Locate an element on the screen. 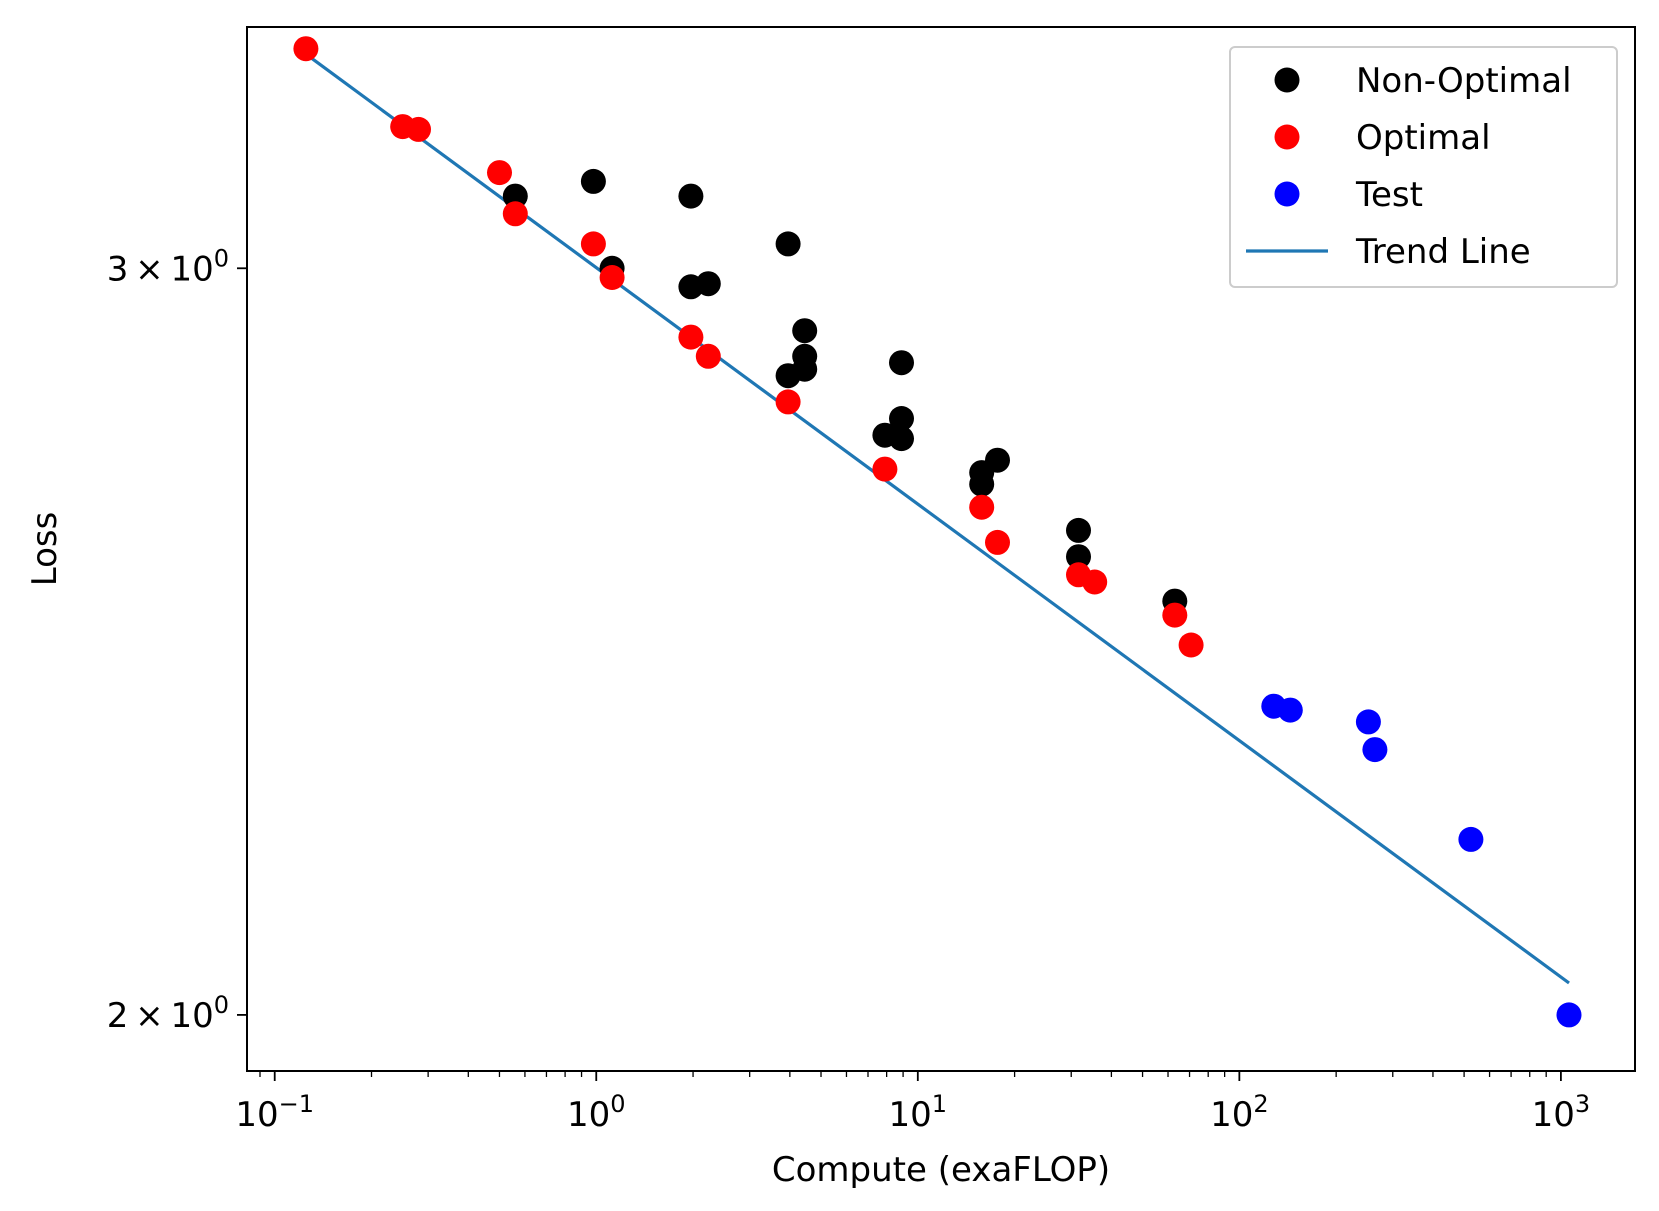 This screenshot has height=1211, width=1659. y-axis-label: Loss is located at coordinates (45, 549).